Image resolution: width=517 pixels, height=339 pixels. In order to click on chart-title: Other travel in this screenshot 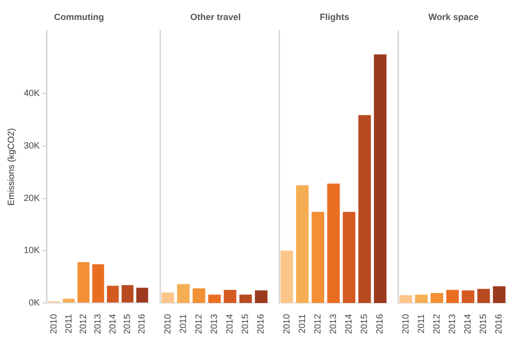, I will do `click(215, 17)`.